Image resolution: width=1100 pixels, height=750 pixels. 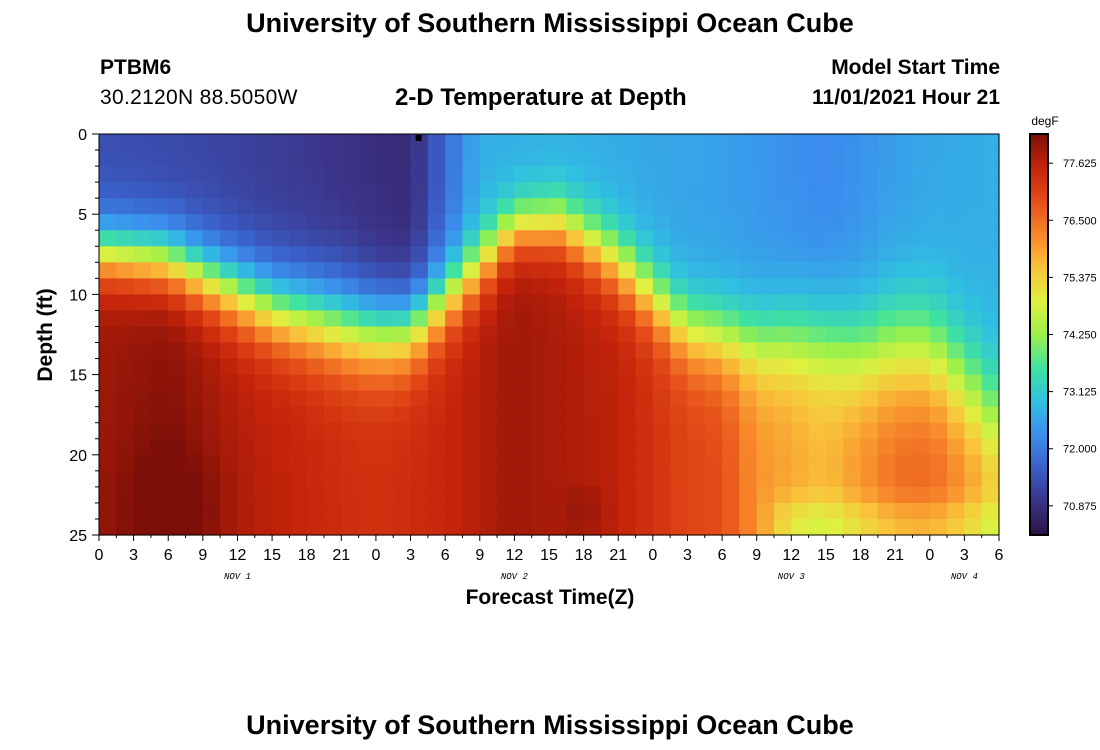 What do you see at coordinates (929, 555) in the screenshot?
I see `x-tick-label: 0` at bounding box center [929, 555].